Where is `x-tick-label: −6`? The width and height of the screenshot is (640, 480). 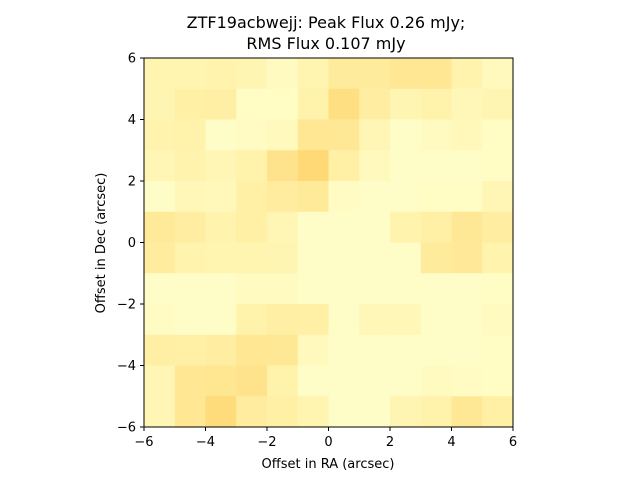 x-tick-label: −6 is located at coordinates (143, 442).